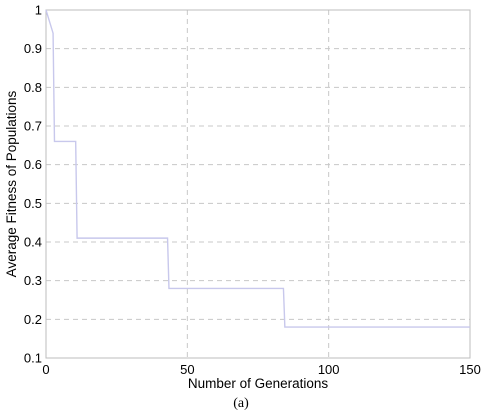 The width and height of the screenshot is (482, 415). I want to click on x-tick-label: 150, so click(470, 369).